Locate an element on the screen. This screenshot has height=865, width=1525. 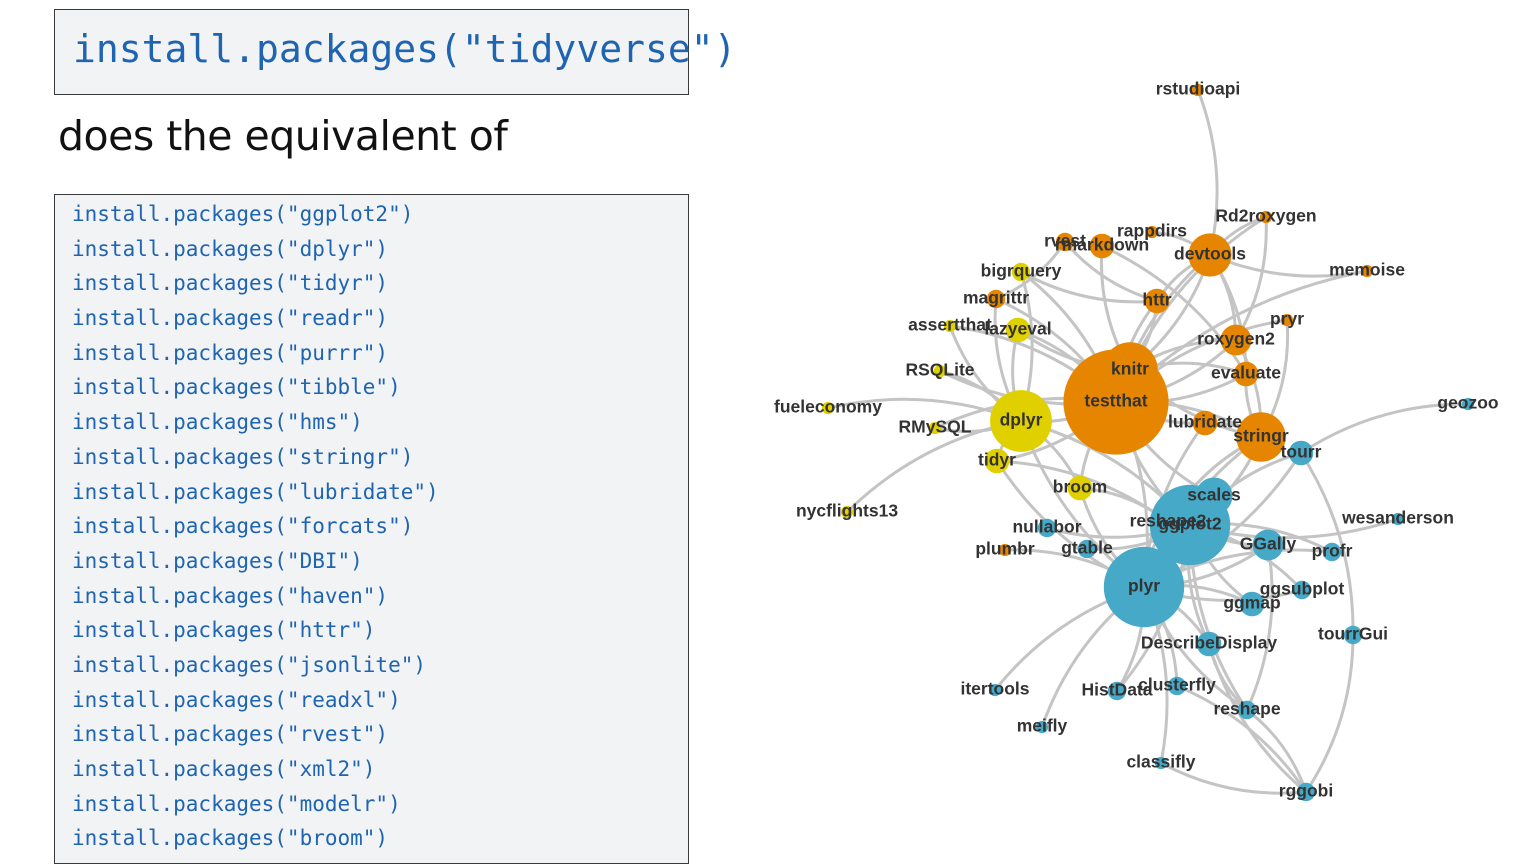
node-ggmap is located at coordinates (1252, 604).